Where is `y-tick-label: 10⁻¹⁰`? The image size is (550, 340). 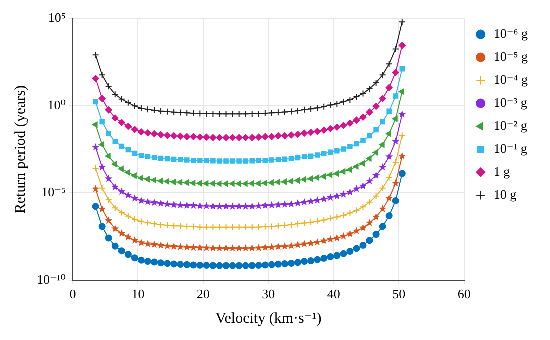 y-tick-label: 10⁻¹⁰ is located at coordinates (51, 279).